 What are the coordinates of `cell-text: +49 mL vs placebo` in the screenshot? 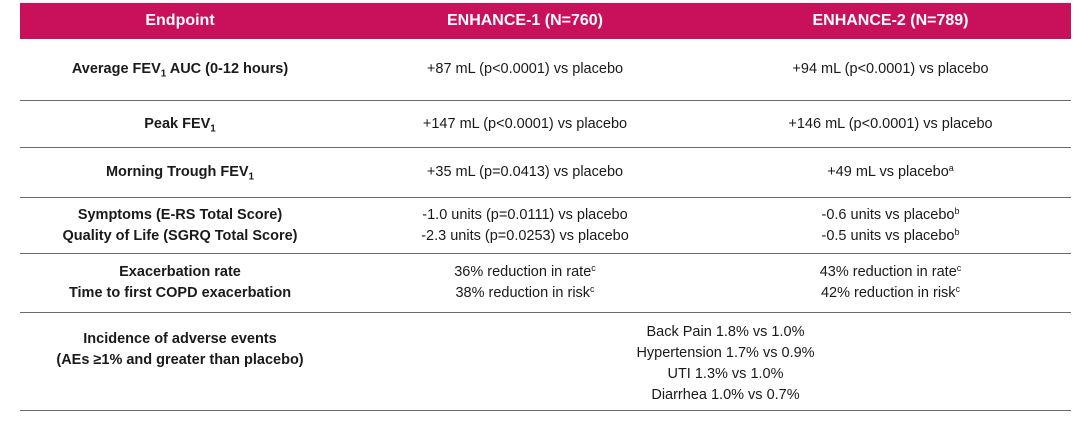 It's located at (888, 172).